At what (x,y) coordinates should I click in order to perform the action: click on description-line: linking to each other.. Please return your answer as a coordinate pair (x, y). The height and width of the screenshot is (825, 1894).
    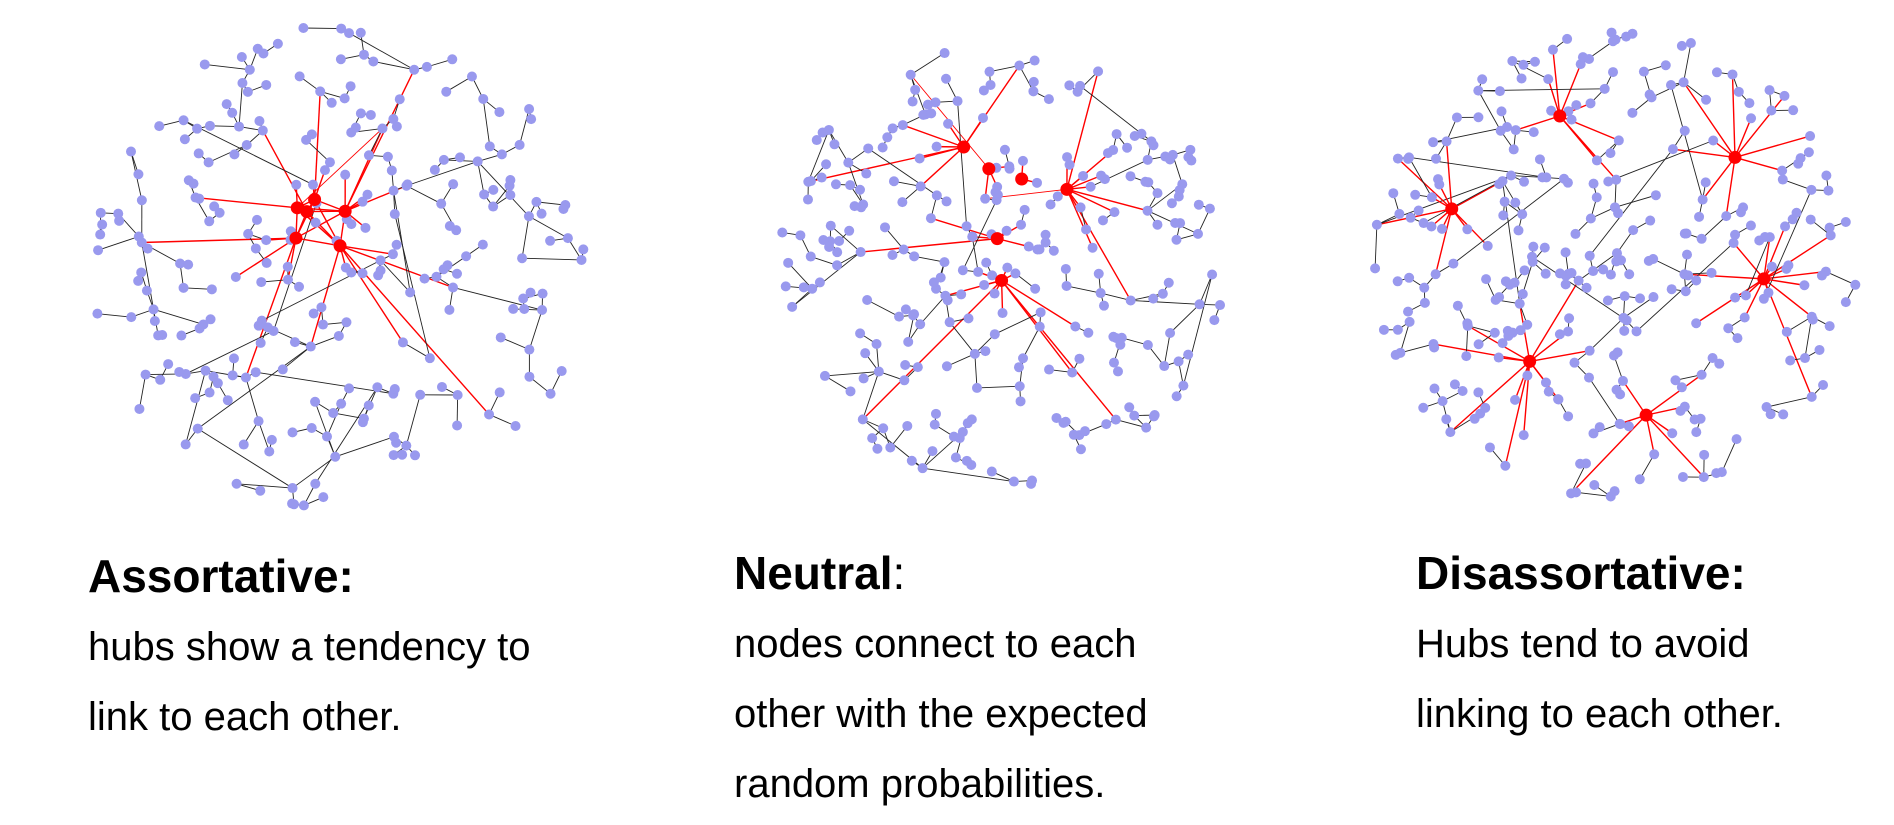
    Looking at the image, I should click on (1599, 714).